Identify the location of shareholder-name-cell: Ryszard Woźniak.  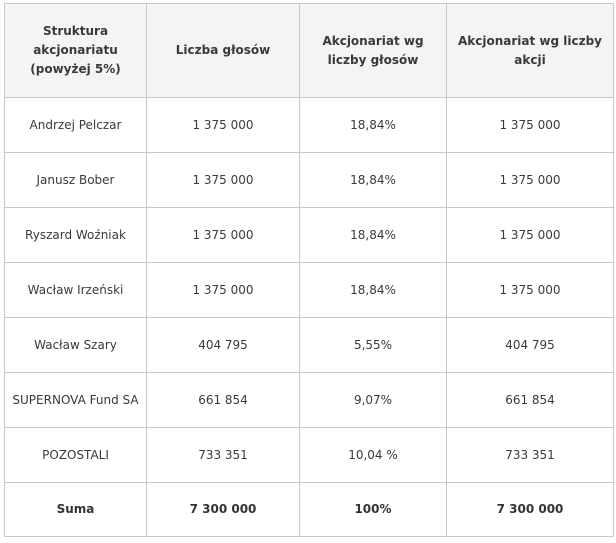
(75, 235).